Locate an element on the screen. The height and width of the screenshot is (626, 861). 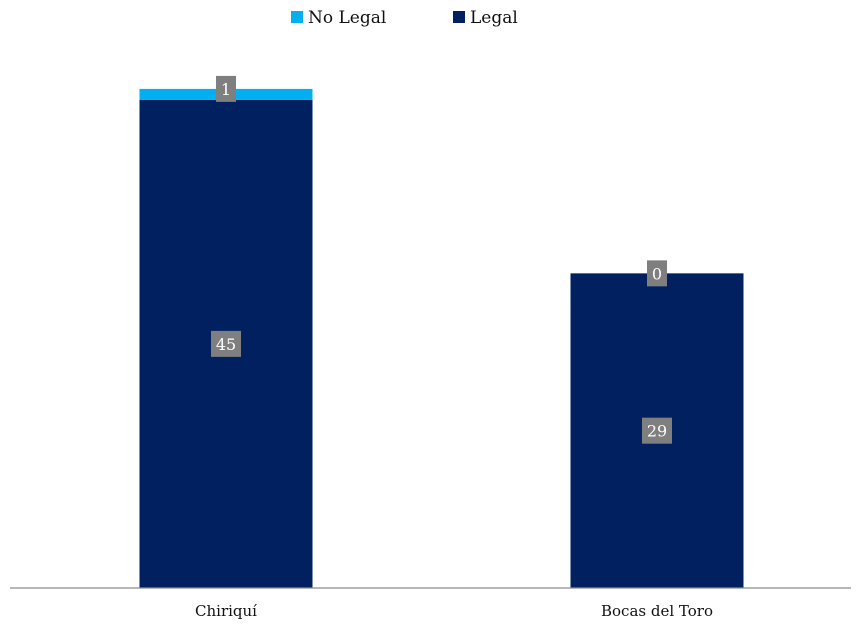
legend-item-legal: Legal is located at coordinates (485, 18).